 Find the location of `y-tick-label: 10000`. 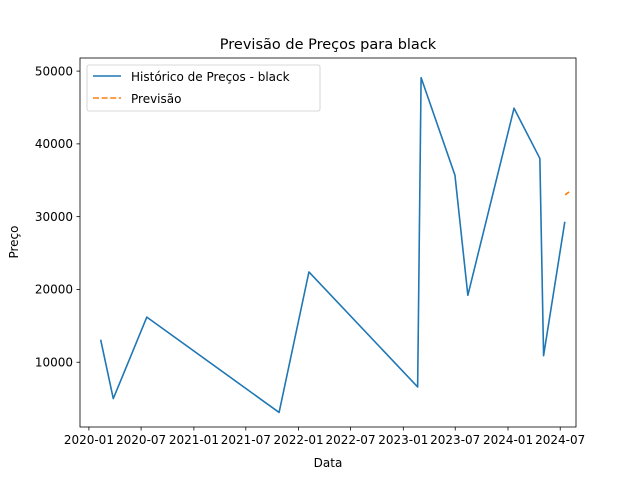

y-tick-label: 10000 is located at coordinates (54, 363).